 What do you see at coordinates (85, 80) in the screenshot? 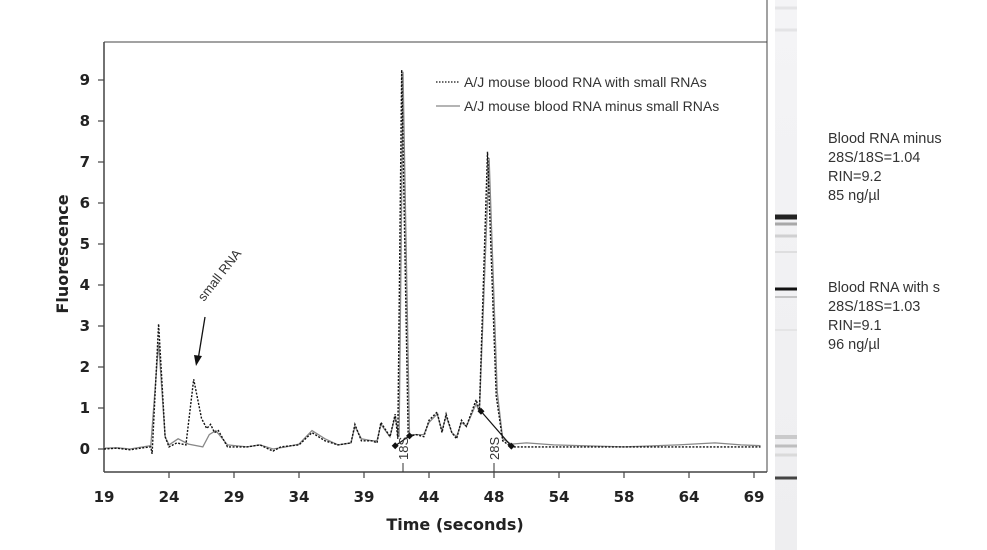
I see `y-tick-label: 9` at bounding box center [85, 80].